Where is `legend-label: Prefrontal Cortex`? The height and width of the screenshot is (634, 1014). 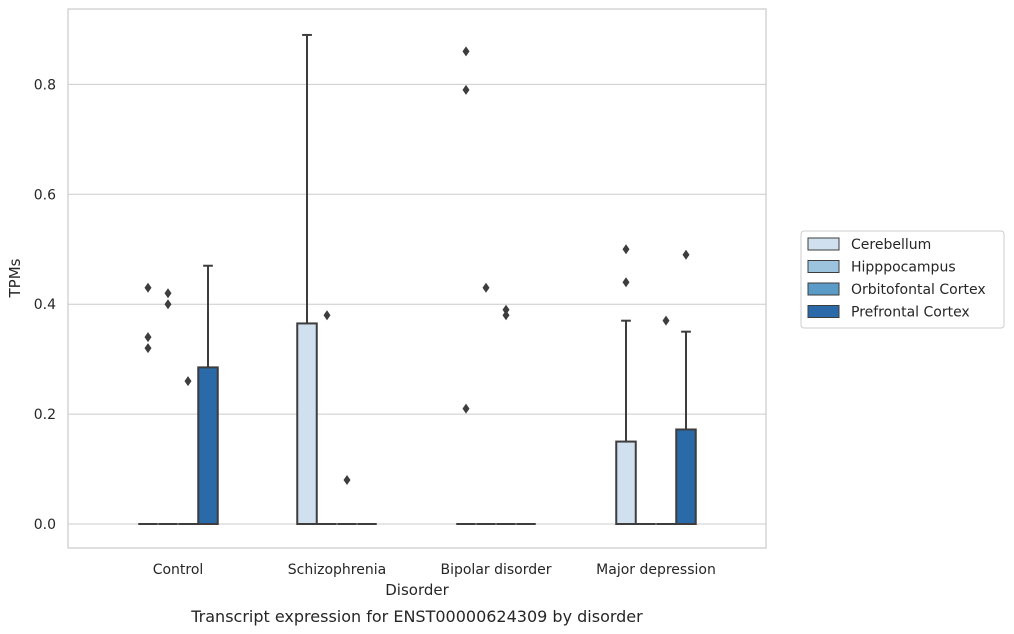
legend-label: Prefrontal Cortex is located at coordinates (910, 313).